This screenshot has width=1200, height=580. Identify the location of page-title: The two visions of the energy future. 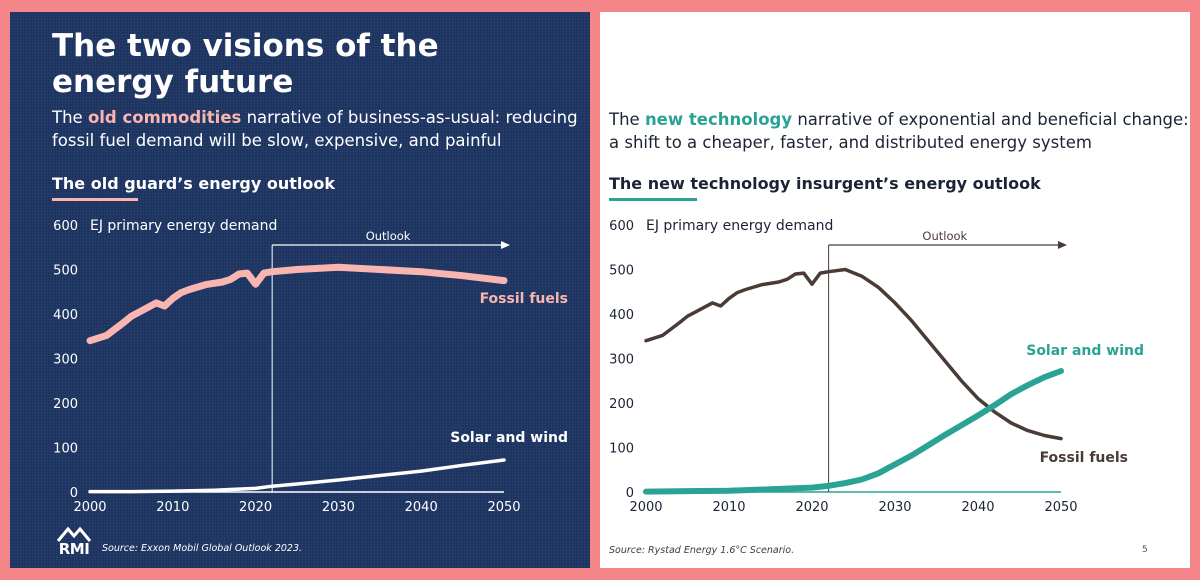
(245, 64).